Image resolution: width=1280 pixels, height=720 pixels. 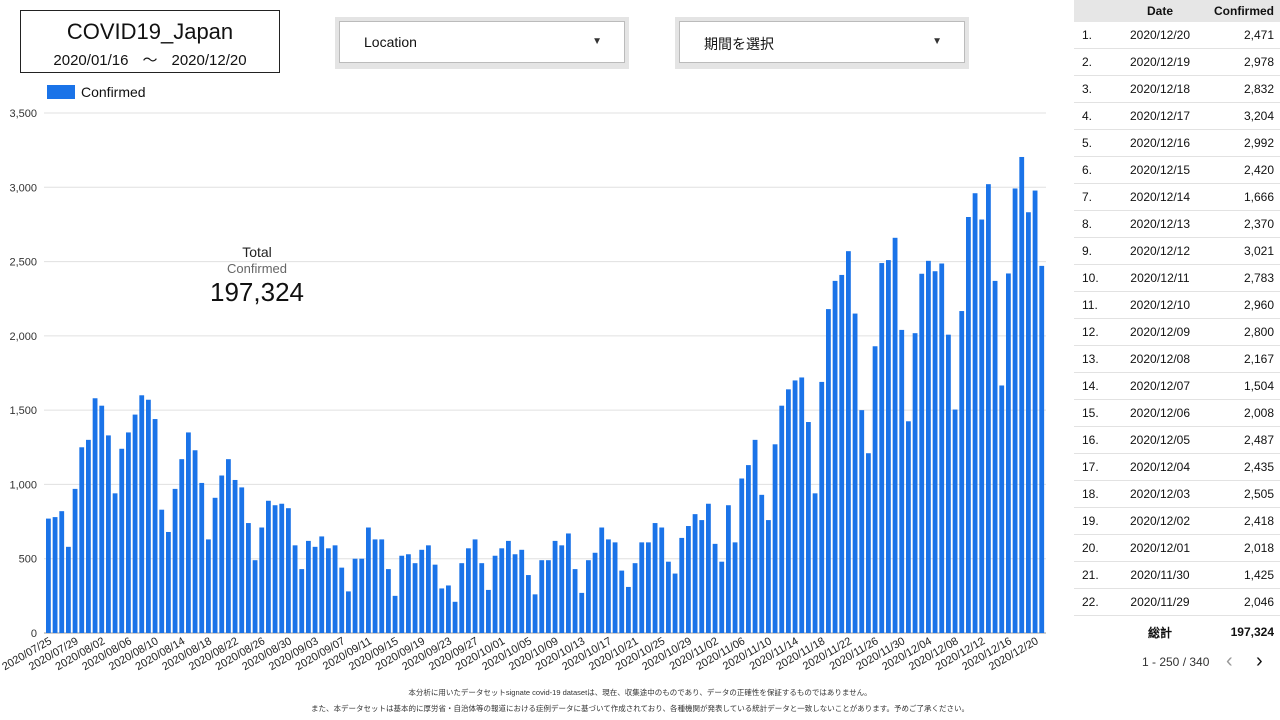 I want to click on table-row: 9. 2020/12/12 3,021, so click(x=1177, y=251).